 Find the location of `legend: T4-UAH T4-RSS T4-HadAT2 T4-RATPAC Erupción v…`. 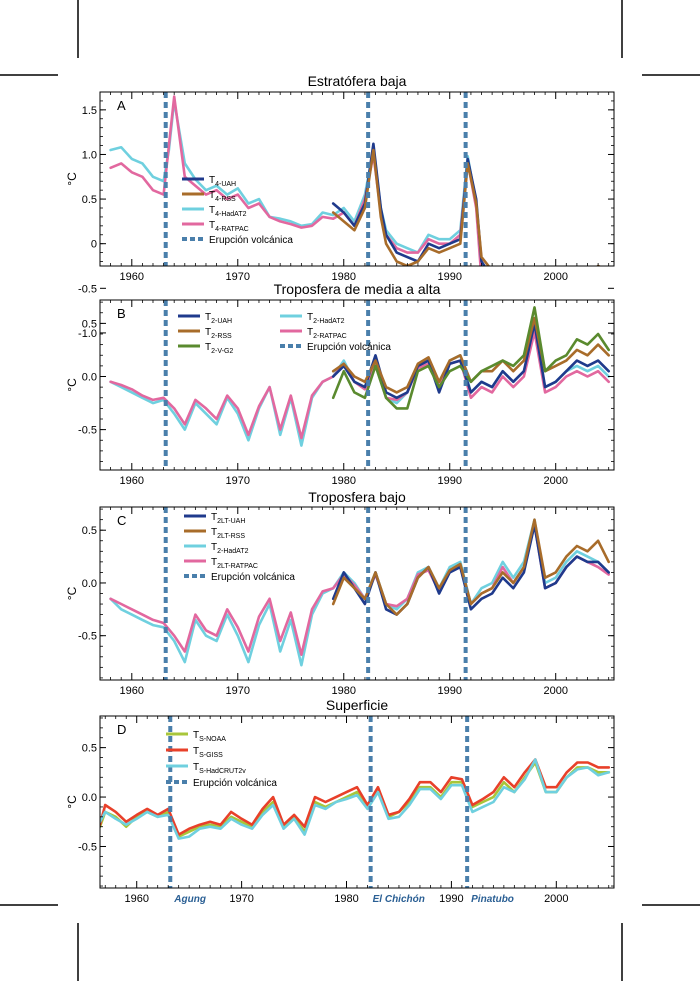

legend: T4-UAH T4-RSS T4-HadAT2 T4-RATPAC Erupción v… is located at coordinates (237, 210).